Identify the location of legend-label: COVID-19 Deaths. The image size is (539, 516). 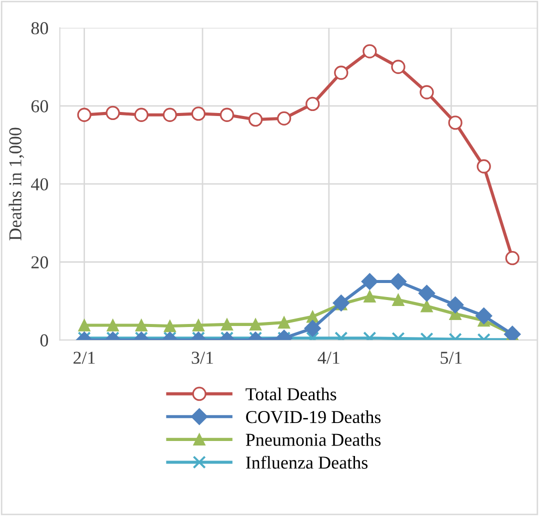
(313, 417).